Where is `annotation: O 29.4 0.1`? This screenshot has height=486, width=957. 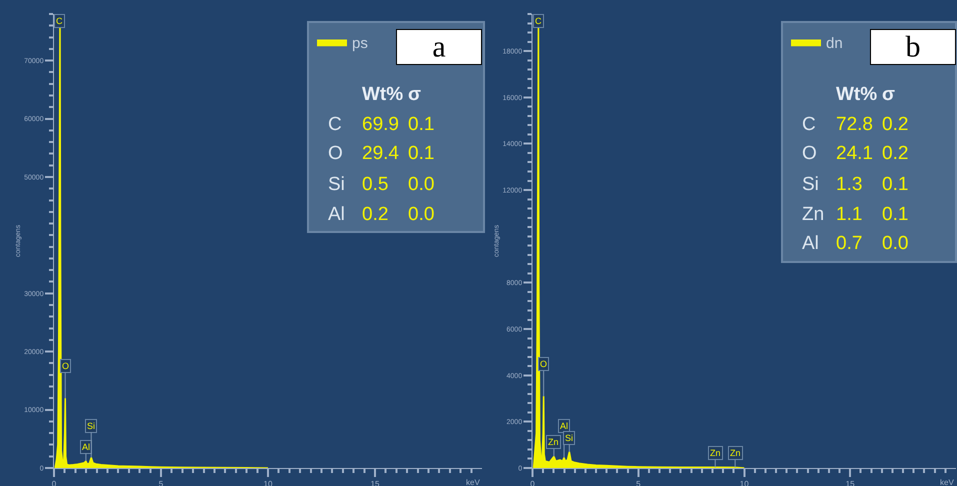
annotation: O 29.4 0.1 is located at coordinates (381, 153).